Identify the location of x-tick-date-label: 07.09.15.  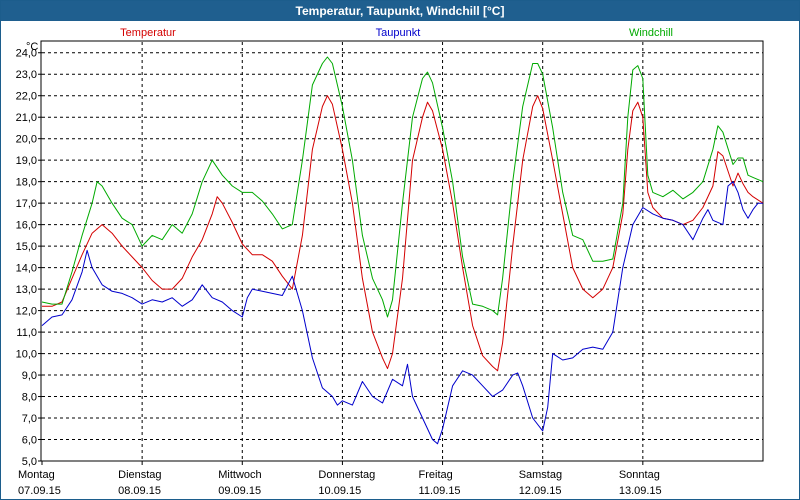
(39, 491).